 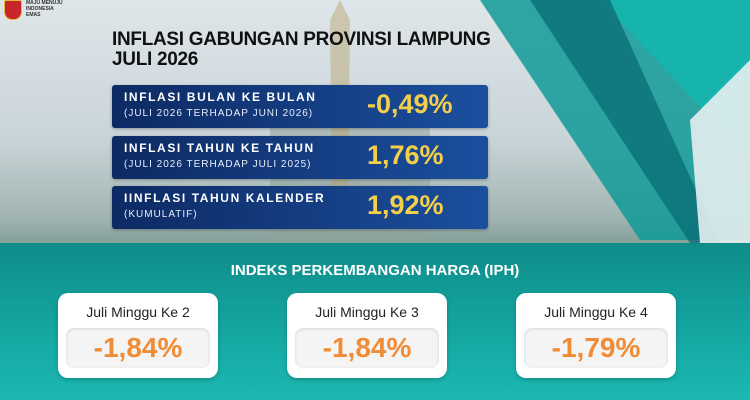 I want to click on title-line: INFLASI GABUNGAN PROVINSI LAMPUNG, so click(x=301, y=39).